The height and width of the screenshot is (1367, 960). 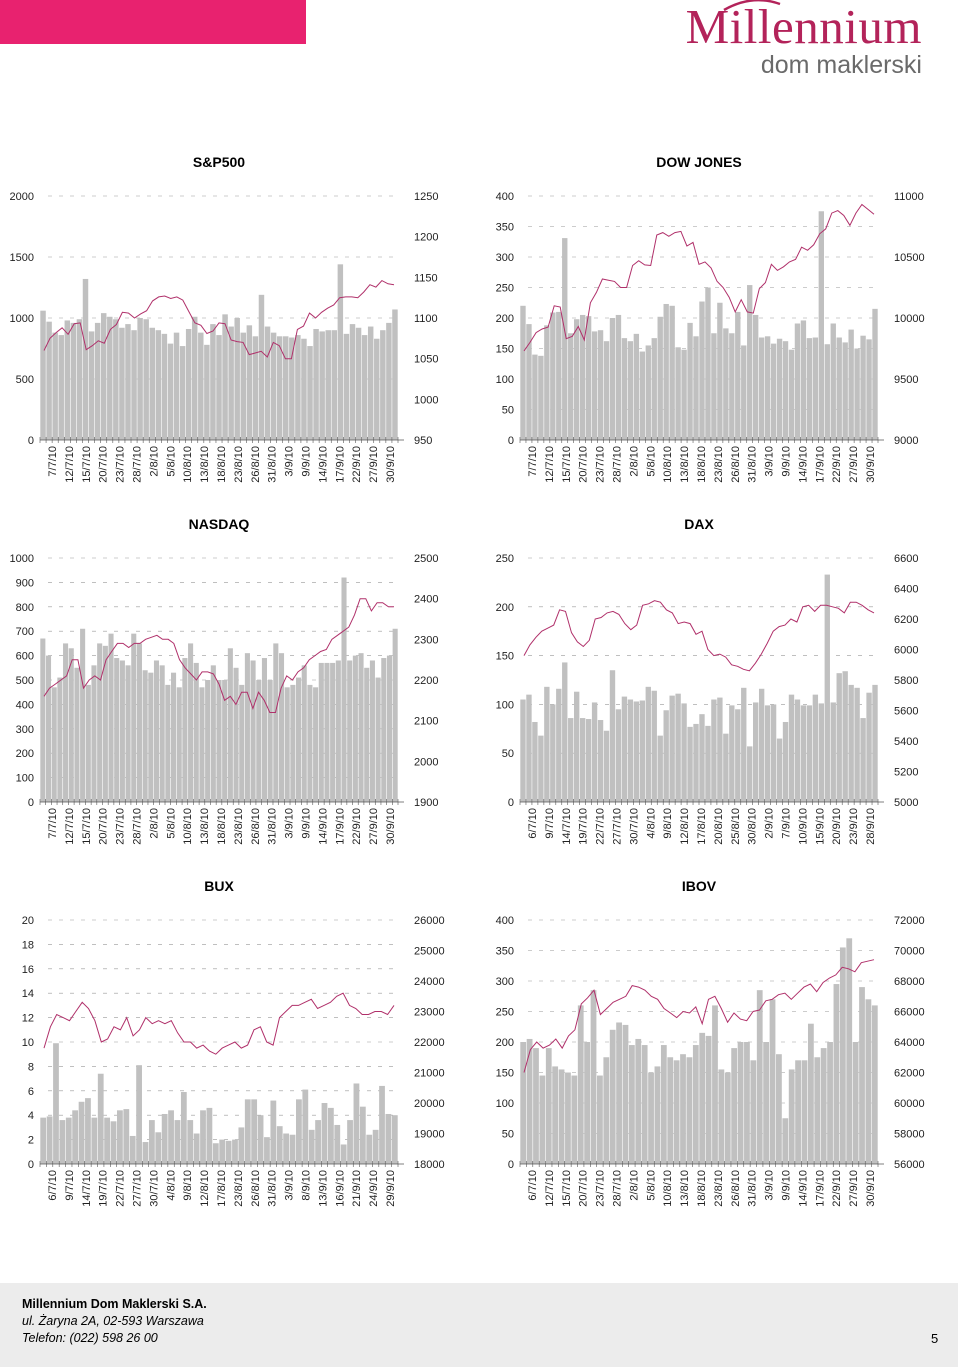 I want to click on chart-sp500-left-tick: 1500, so click(x=22, y=258).